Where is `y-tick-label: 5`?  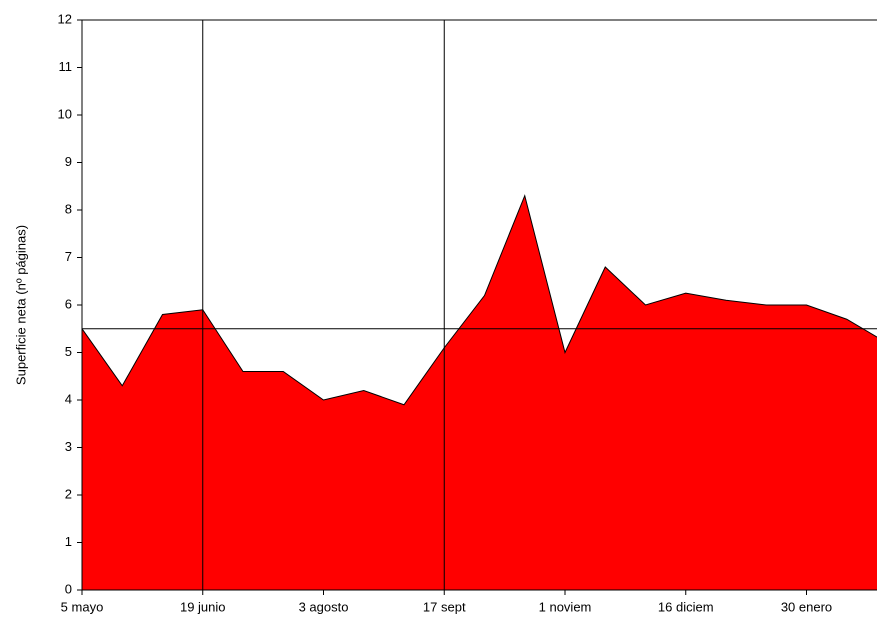
y-tick-label: 5 is located at coordinates (68, 351).